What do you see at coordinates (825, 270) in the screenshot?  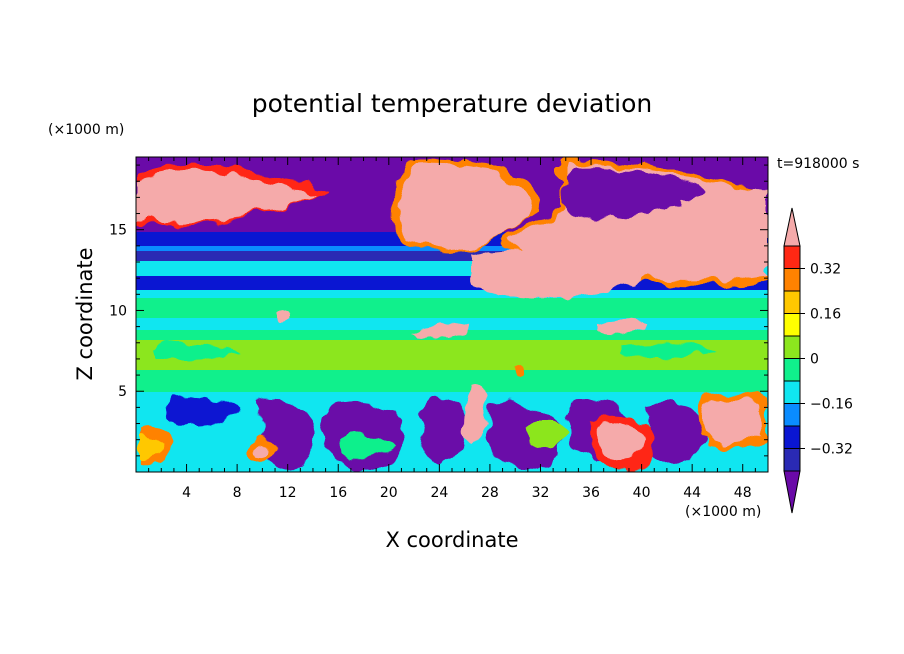 I see `colorbar-label: 0.32` at bounding box center [825, 270].